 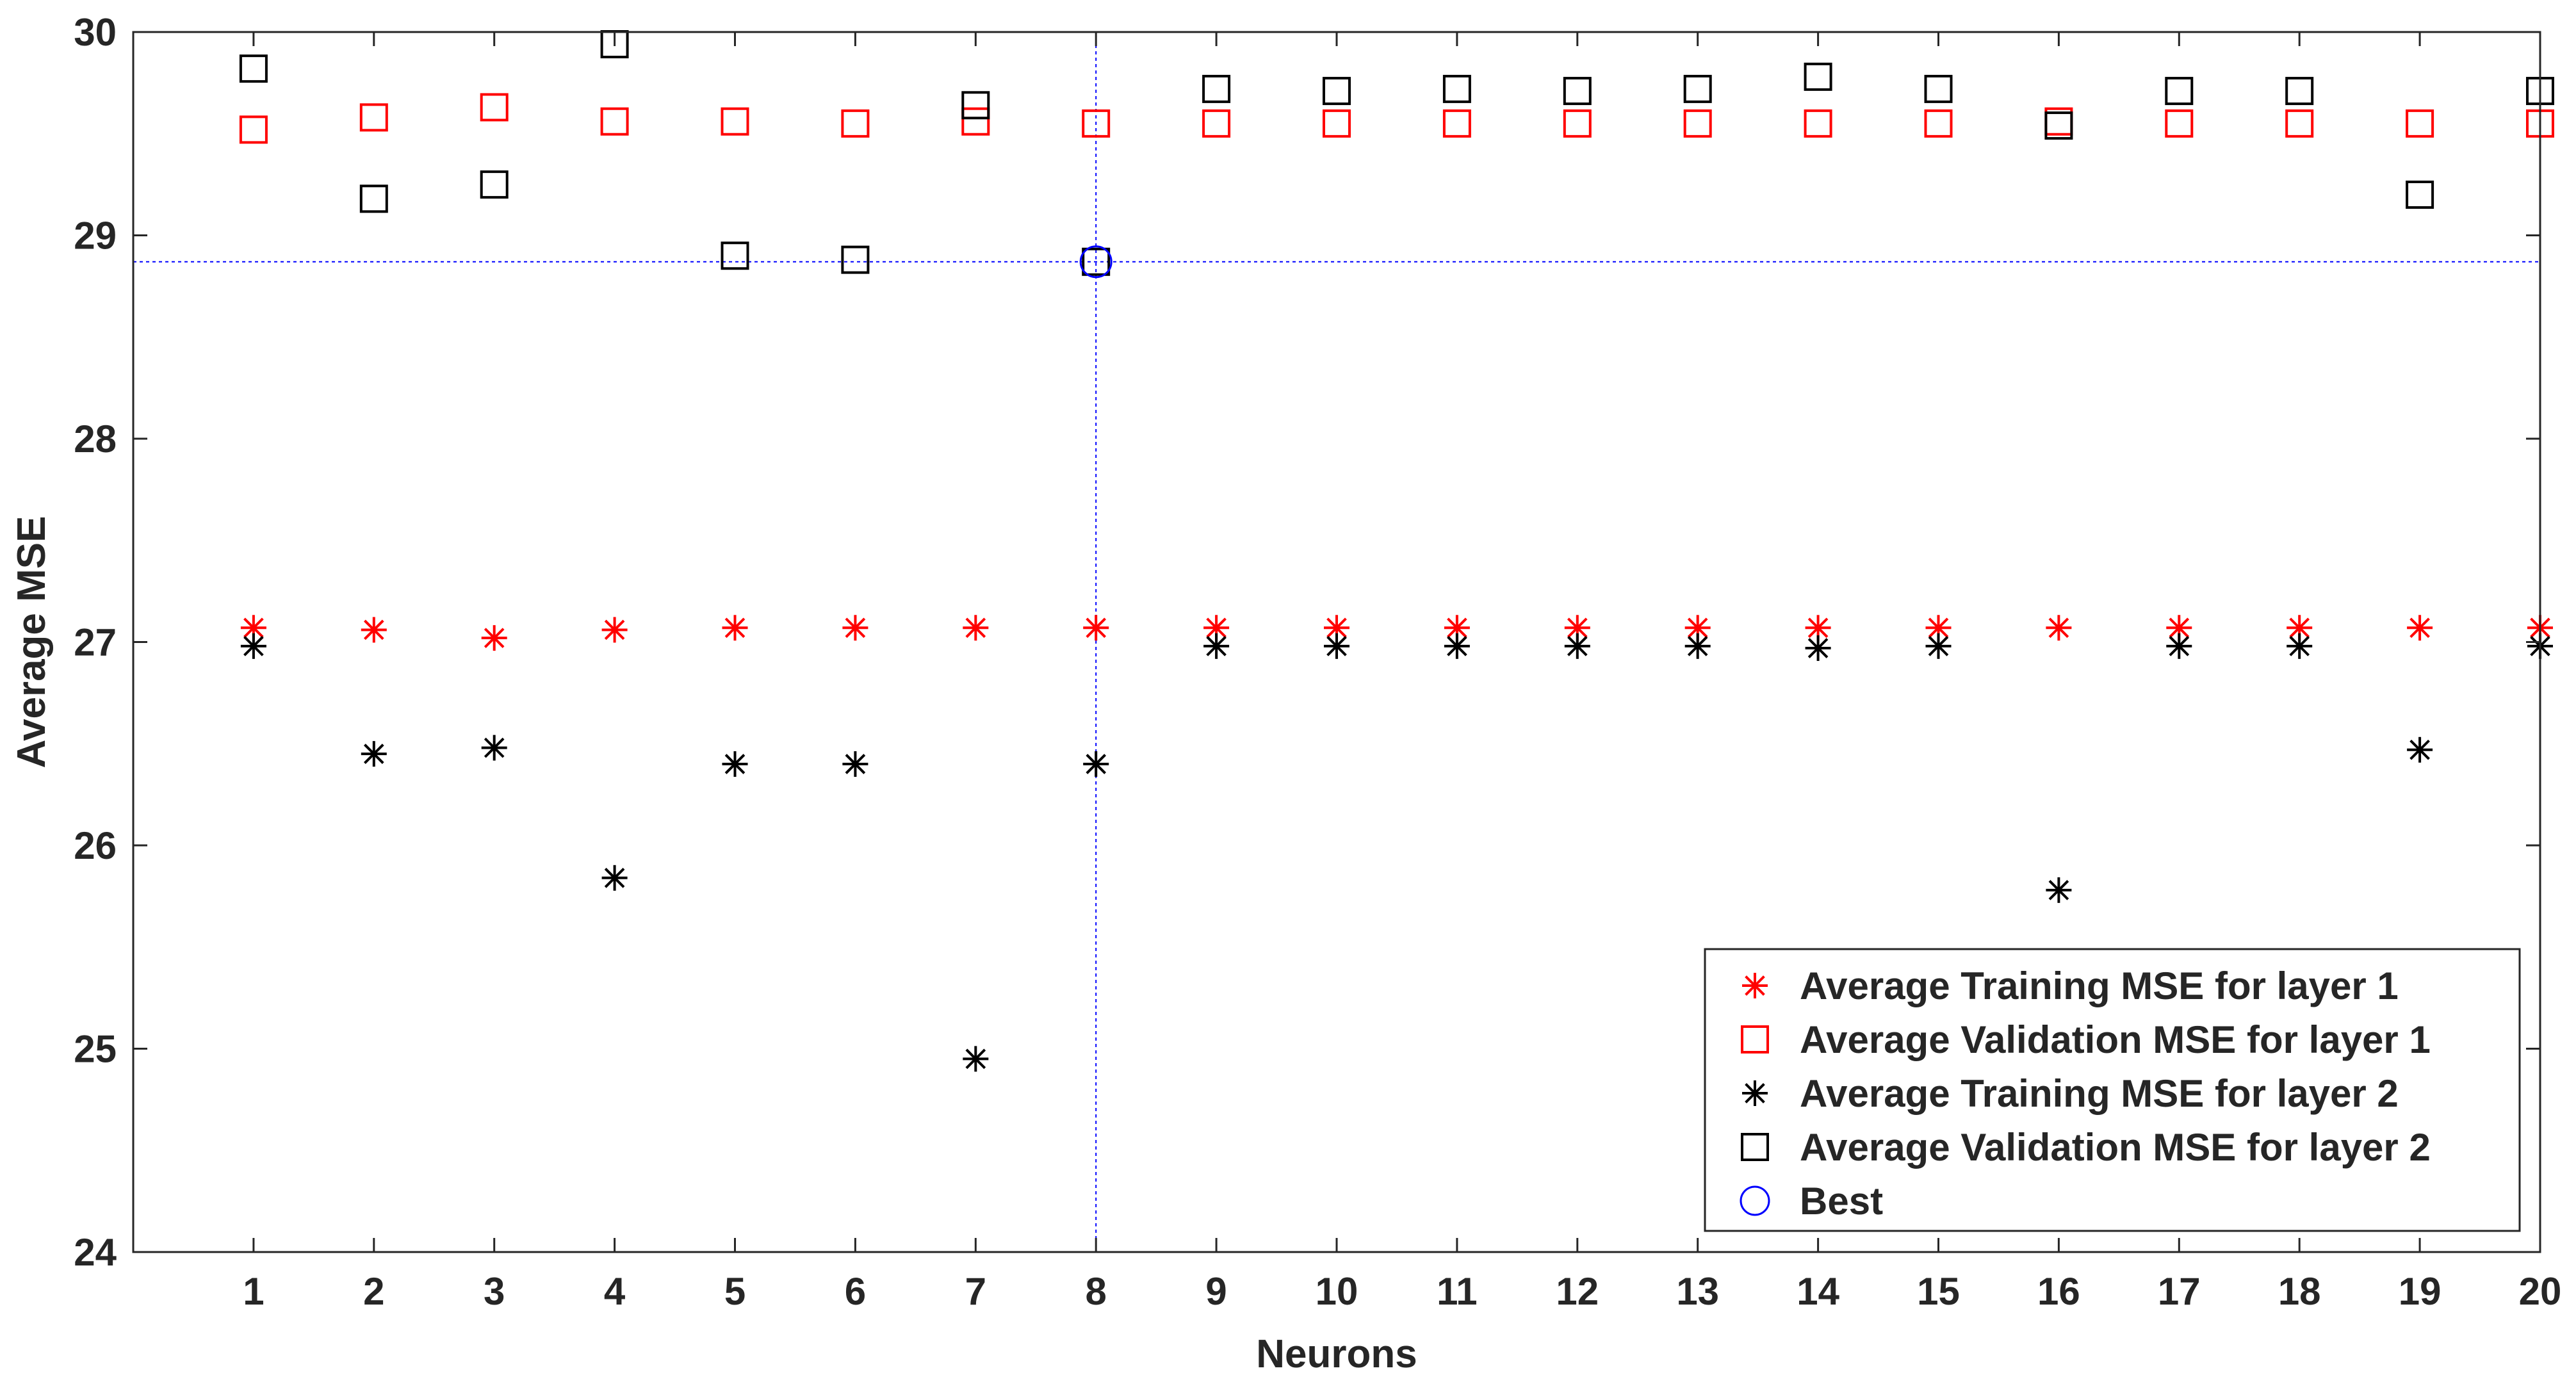 I want to click on x-tick-label: 10, so click(x=1337, y=1291).